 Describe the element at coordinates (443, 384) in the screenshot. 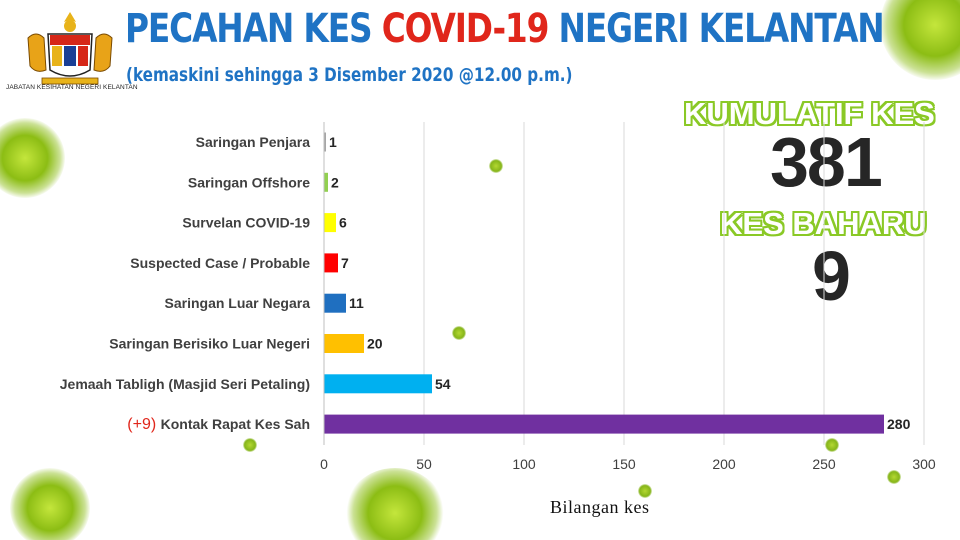

I see `value-label: 54` at that location.